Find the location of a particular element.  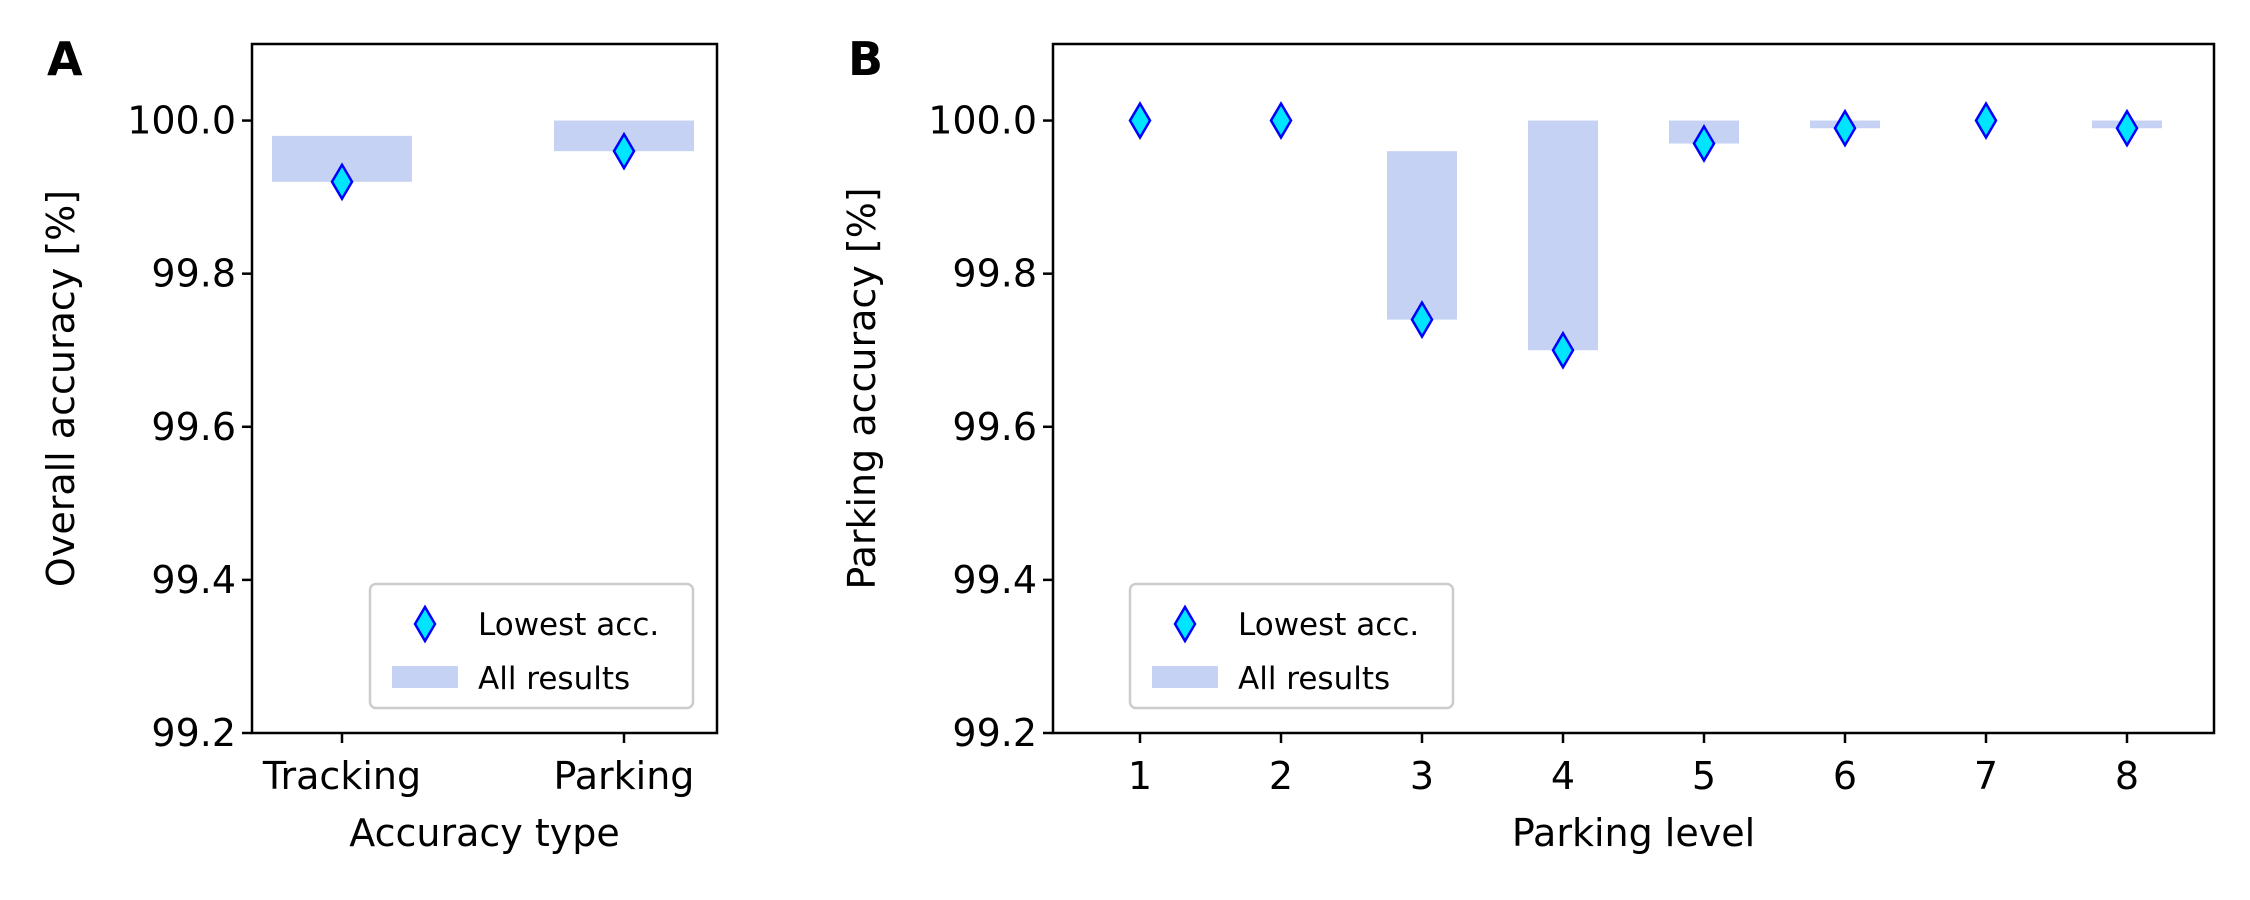

x-tick-label: 4 is located at coordinates (1563, 776).